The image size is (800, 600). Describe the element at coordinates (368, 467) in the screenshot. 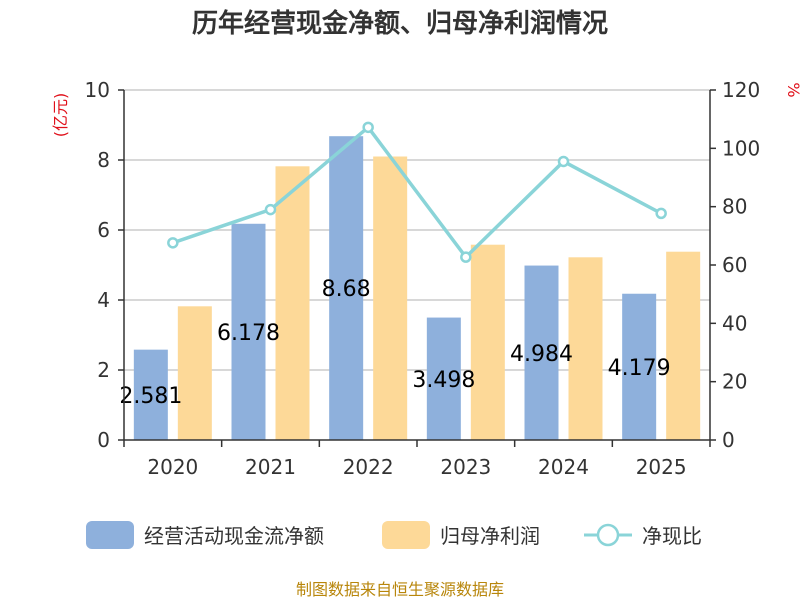

I see `x-tick-label: 2022` at that location.